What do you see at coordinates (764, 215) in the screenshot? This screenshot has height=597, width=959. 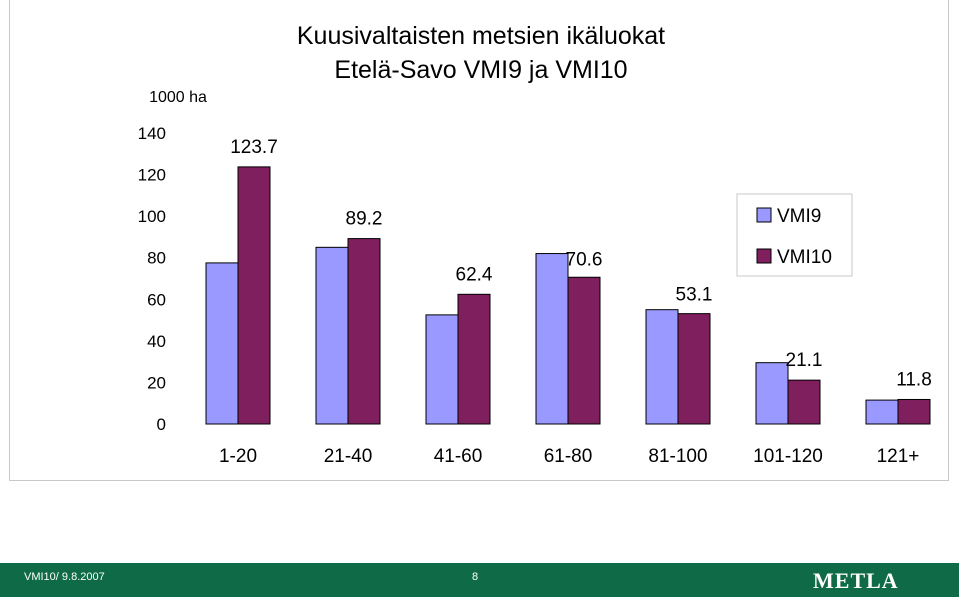 I see `legend-swatch-vmi9` at bounding box center [764, 215].